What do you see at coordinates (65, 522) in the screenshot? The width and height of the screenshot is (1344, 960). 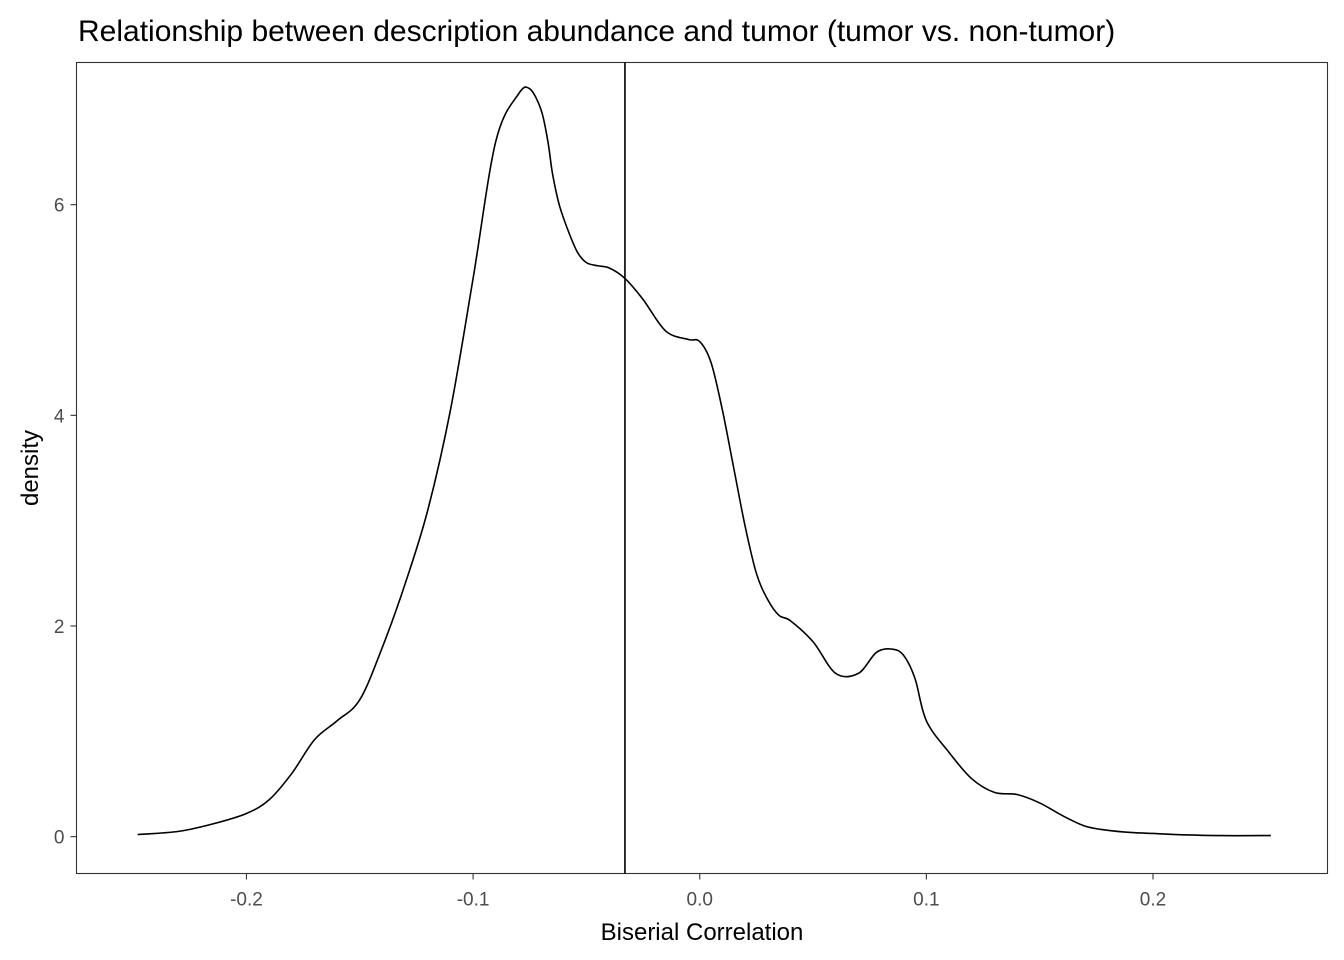 I see `y-axis: 0 2 4 6` at bounding box center [65, 522].